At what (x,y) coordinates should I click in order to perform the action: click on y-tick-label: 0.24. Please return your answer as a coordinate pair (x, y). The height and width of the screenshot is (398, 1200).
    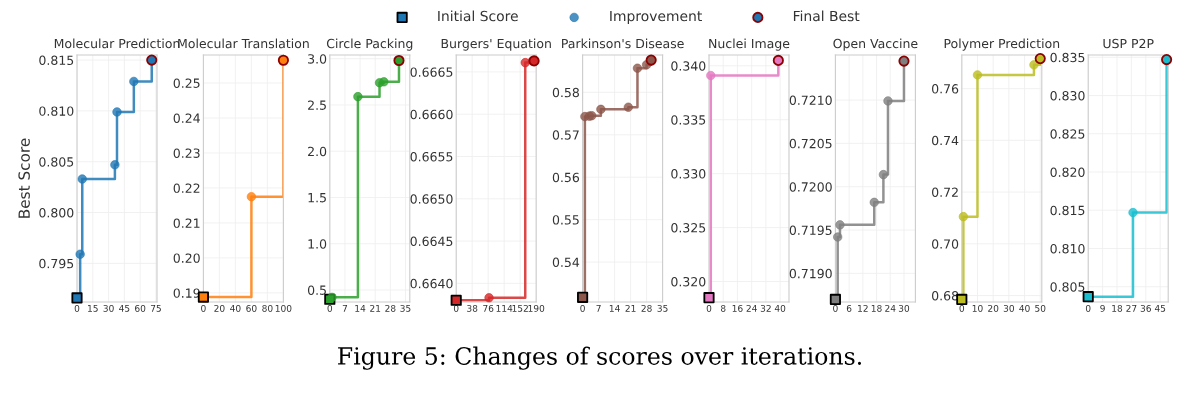
    Looking at the image, I should click on (186, 118).